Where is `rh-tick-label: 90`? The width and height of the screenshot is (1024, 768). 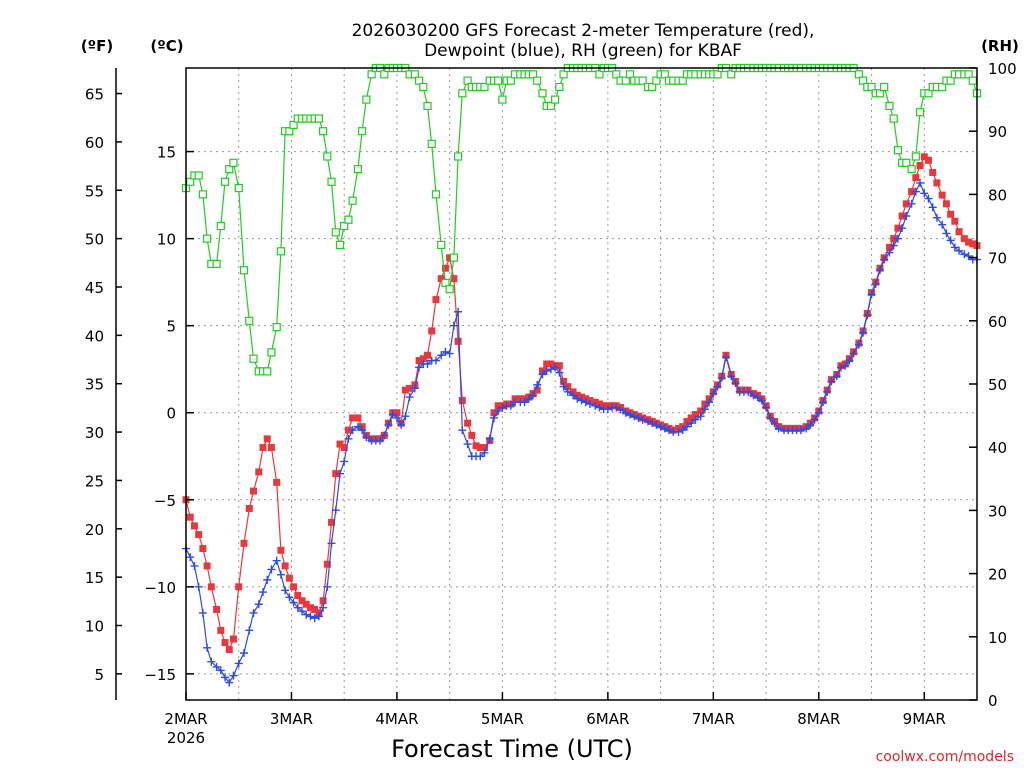
rh-tick-label: 90 is located at coordinates (997, 132).